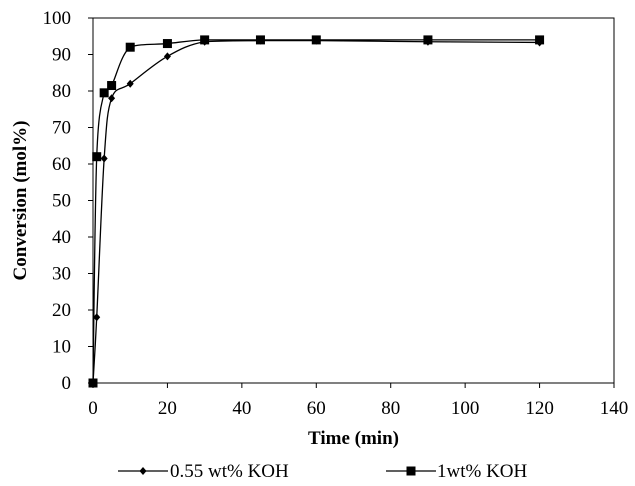 The image size is (635, 486). What do you see at coordinates (482, 471) in the screenshot?
I see `legend-label-1wt-koh: 1wt% KOH` at bounding box center [482, 471].